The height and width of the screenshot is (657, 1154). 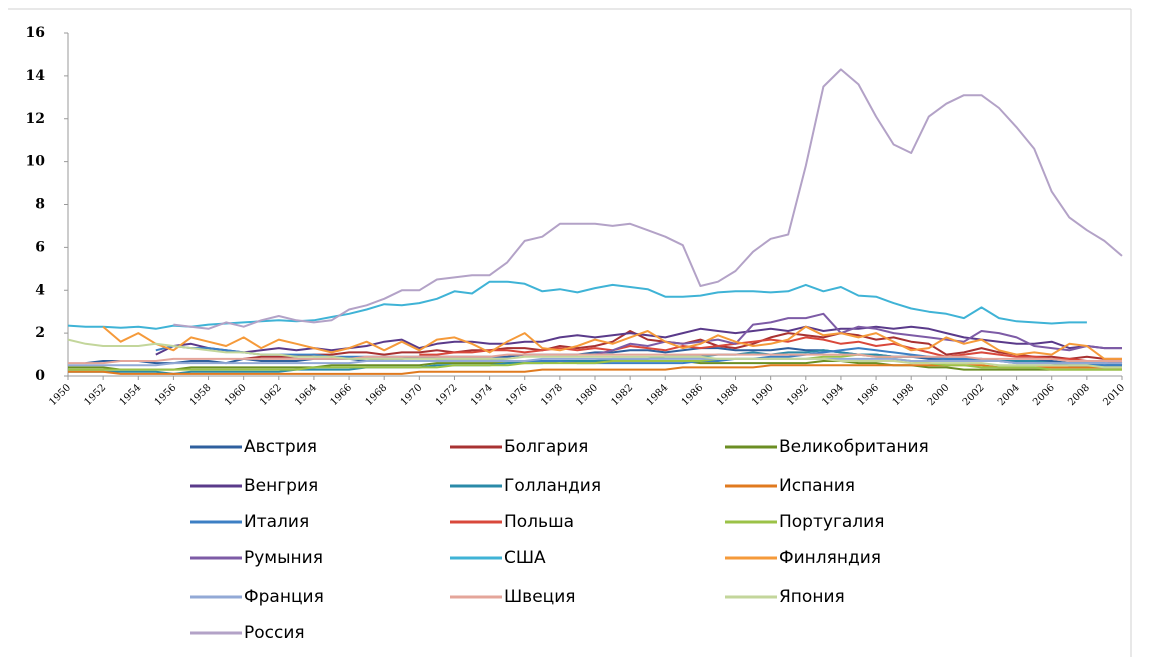 What do you see at coordinates (525, 558) in the screenshot?
I see `legend-label: США` at bounding box center [525, 558].